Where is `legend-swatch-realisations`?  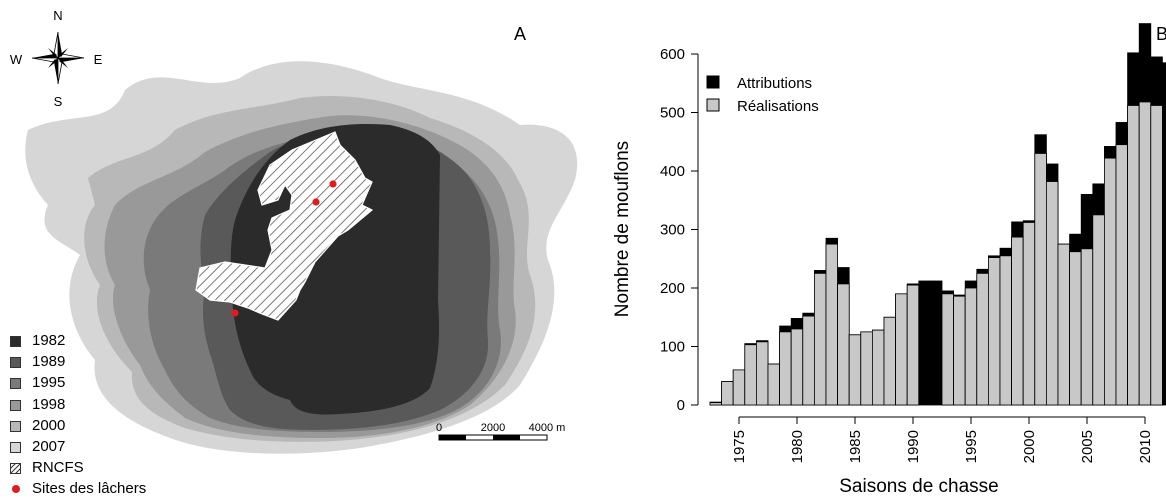 legend-swatch-realisations is located at coordinates (713, 105).